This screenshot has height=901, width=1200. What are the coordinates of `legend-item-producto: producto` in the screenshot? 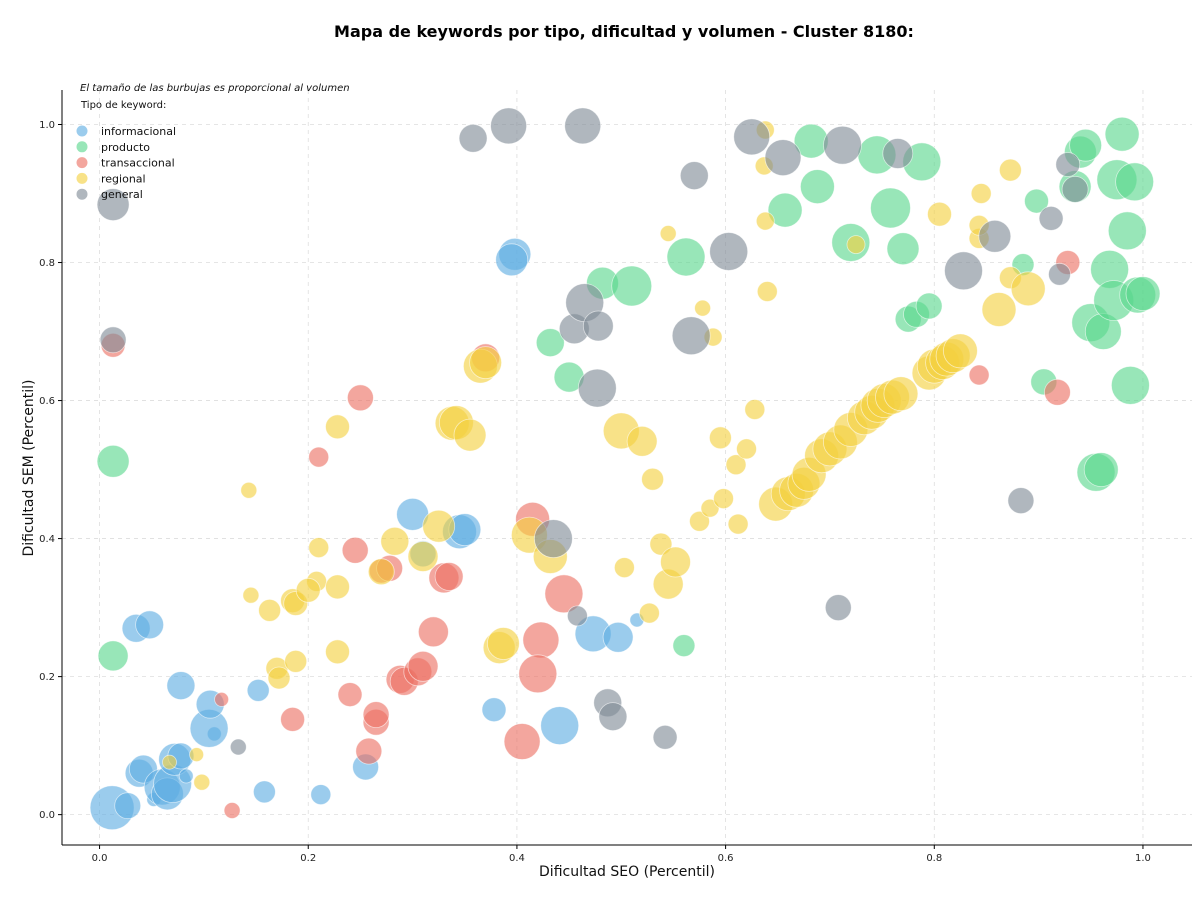 It's located at (113, 147).